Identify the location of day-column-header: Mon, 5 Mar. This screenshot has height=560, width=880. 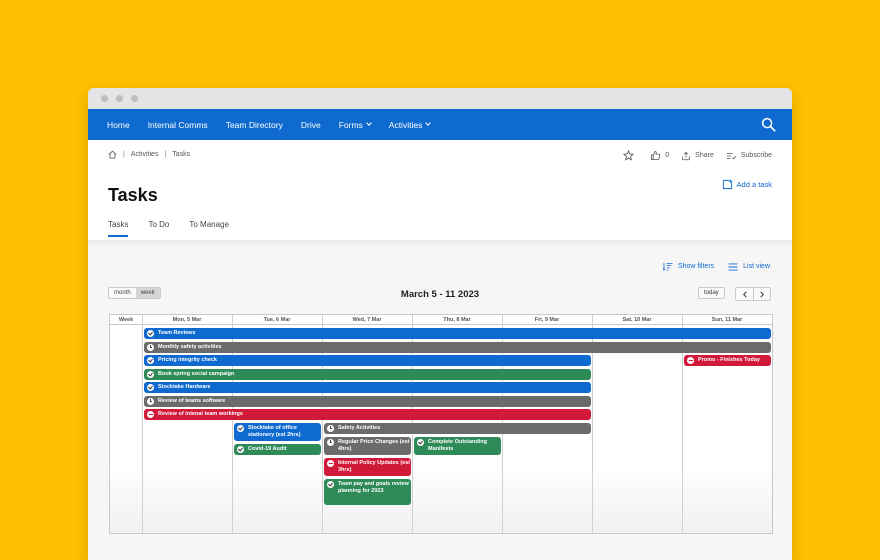
(187, 320).